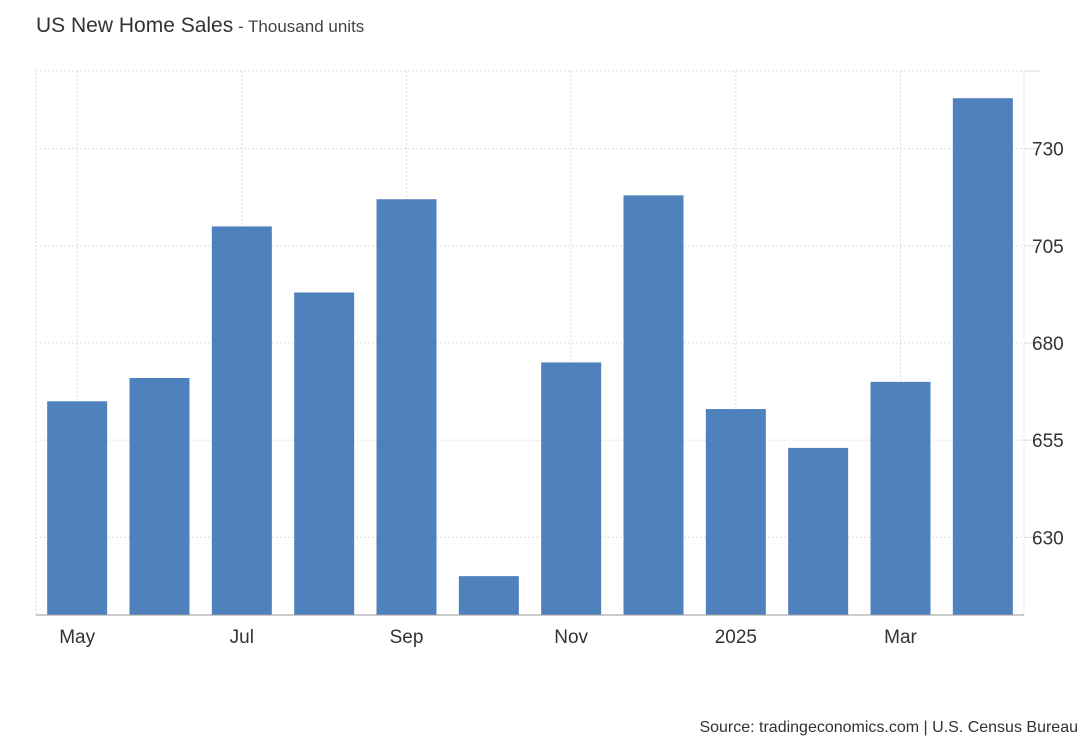 The image size is (1090, 746). I want to click on y-tick-label: 655, so click(1048, 441).